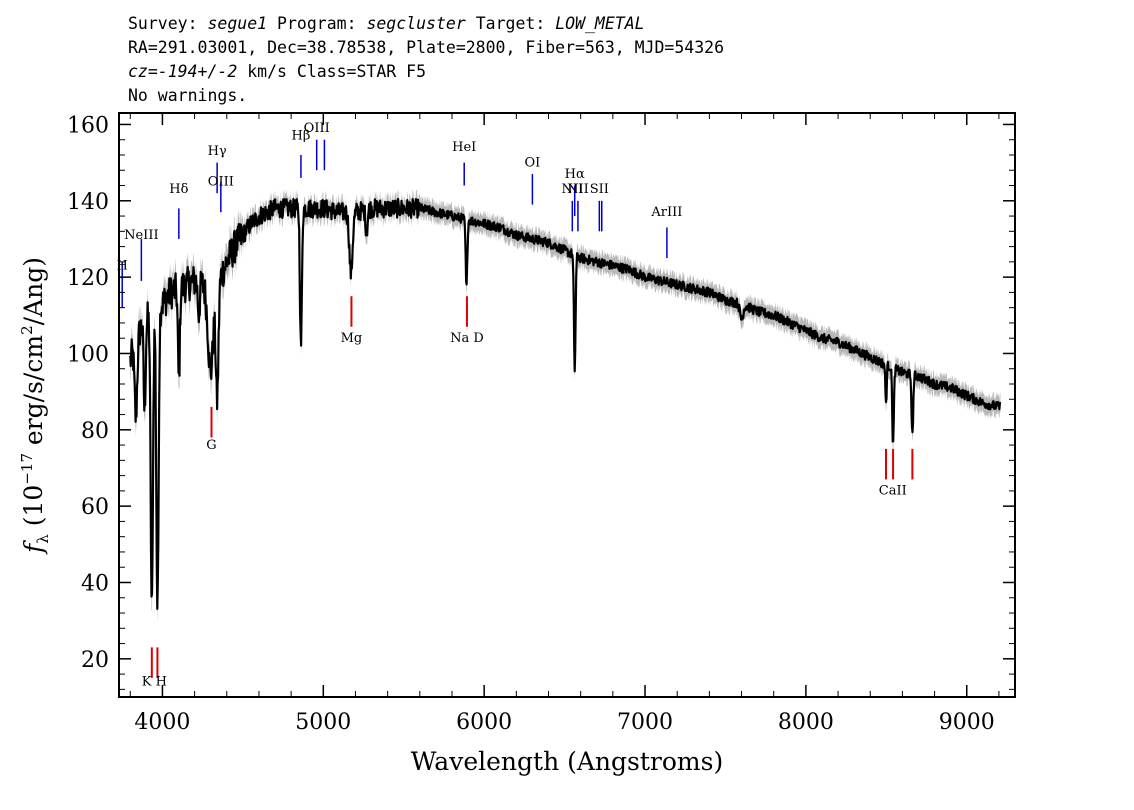 The image size is (1134, 810). Describe the element at coordinates (352, 338) in the screenshot. I see `absorption-line-label: Mg` at that location.